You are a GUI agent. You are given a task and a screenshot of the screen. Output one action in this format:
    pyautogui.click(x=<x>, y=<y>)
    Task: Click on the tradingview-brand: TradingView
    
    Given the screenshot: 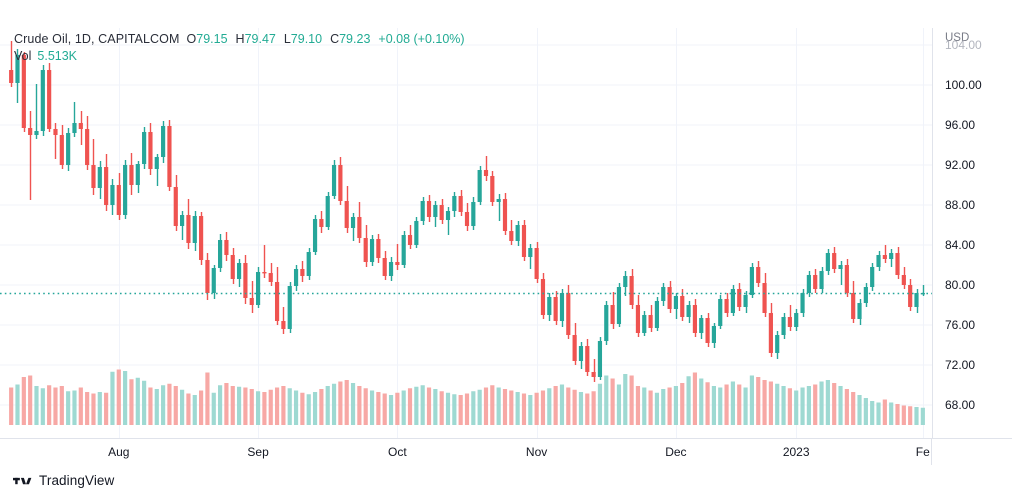 What is the action you would take?
    pyautogui.click(x=63, y=480)
    